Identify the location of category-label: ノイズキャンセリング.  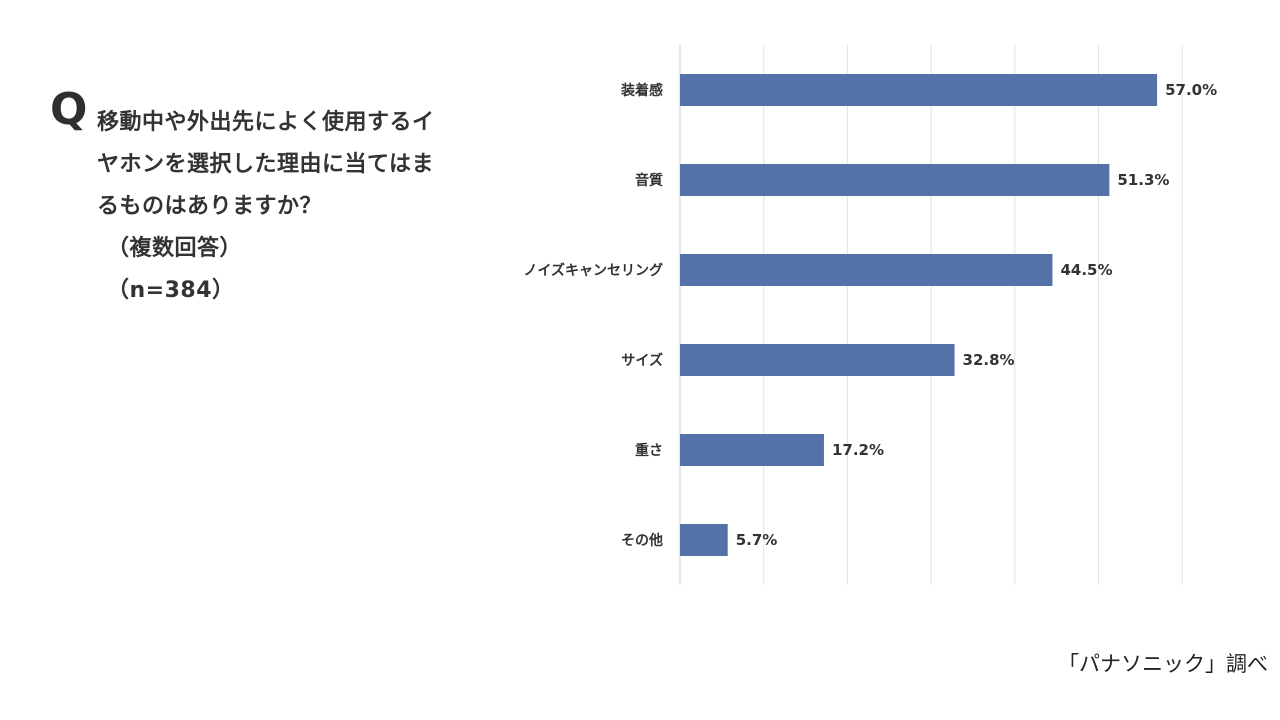
(593, 270).